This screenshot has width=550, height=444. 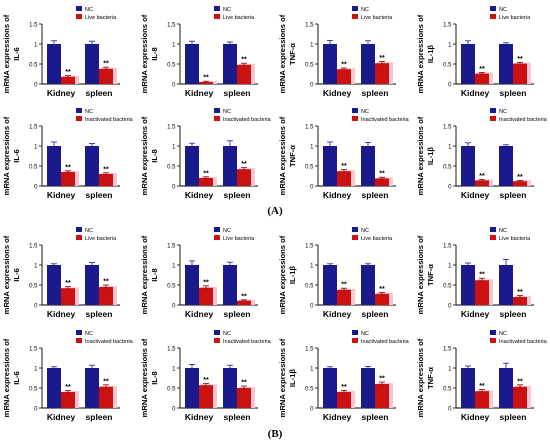 What do you see at coordinates (154, 275) in the screenshot?
I see `y-axis-label-line: IL-8` at bounding box center [154, 275].